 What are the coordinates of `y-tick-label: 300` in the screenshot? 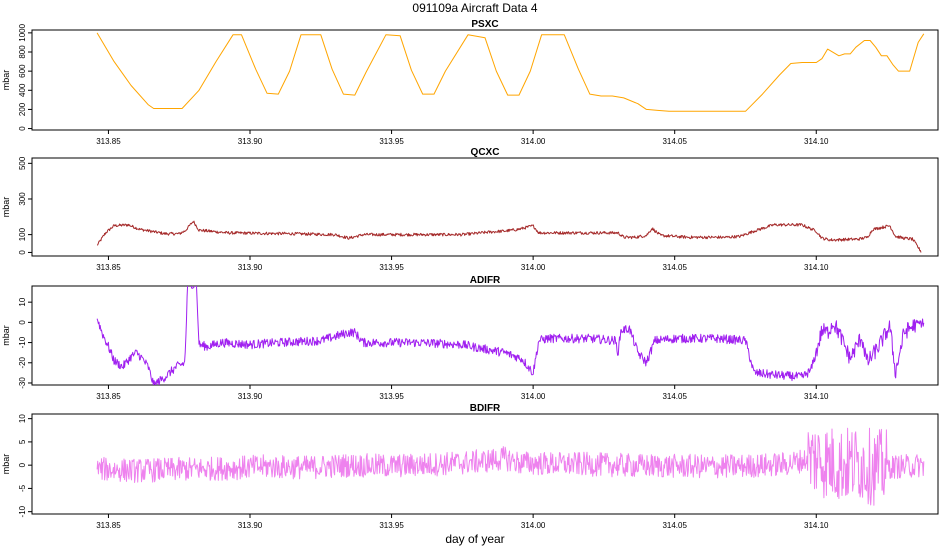 It's located at (22, 199).